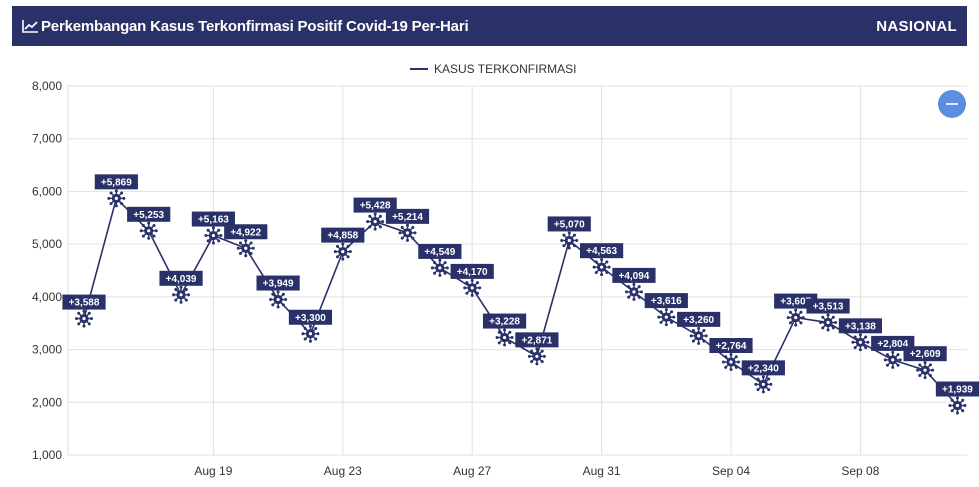  What do you see at coordinates (245, 232) in the screenshot?
I see `data-label-text: +4,922` at bounding box center [245, 232].